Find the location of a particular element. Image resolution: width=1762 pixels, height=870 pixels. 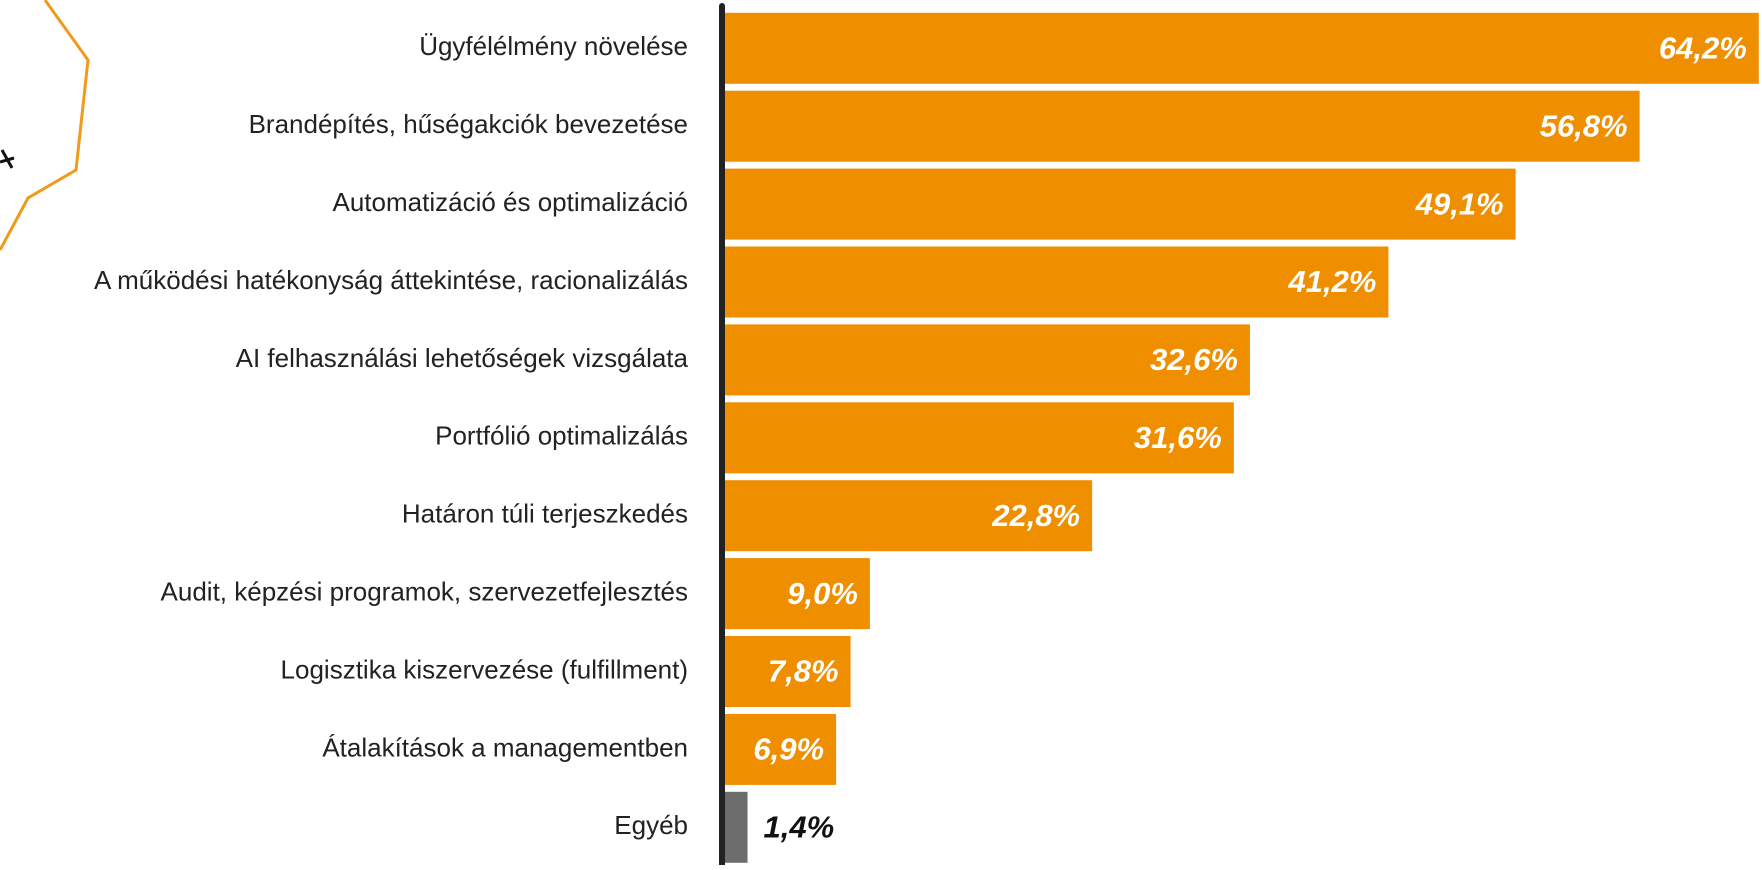

decoration-star is located at coordinates (45, 125).